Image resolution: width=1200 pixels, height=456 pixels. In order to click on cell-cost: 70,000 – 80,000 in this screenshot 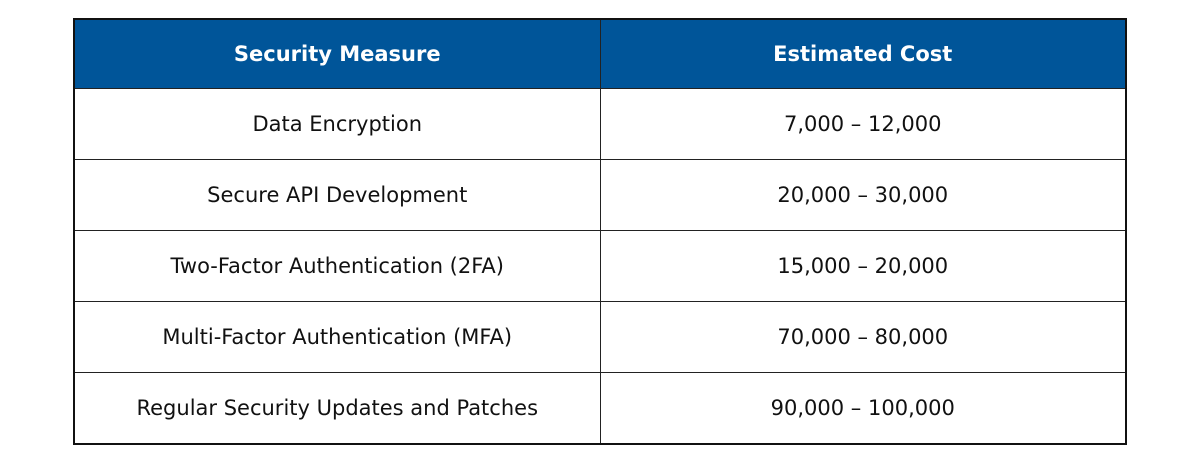, I will do `click(862, 337)`.